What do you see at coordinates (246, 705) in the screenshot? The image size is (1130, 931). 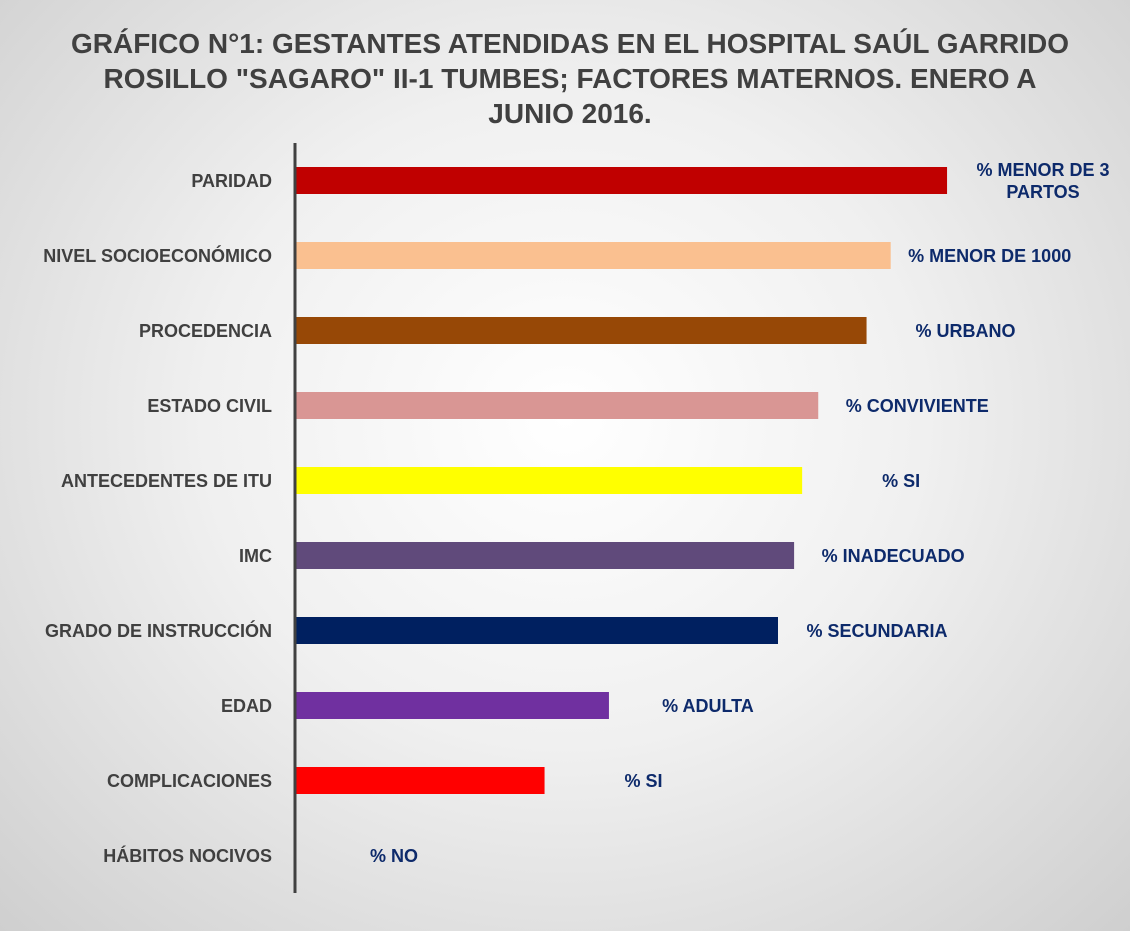 I see `category-label: EDAD` at bounding box center [246, 705].